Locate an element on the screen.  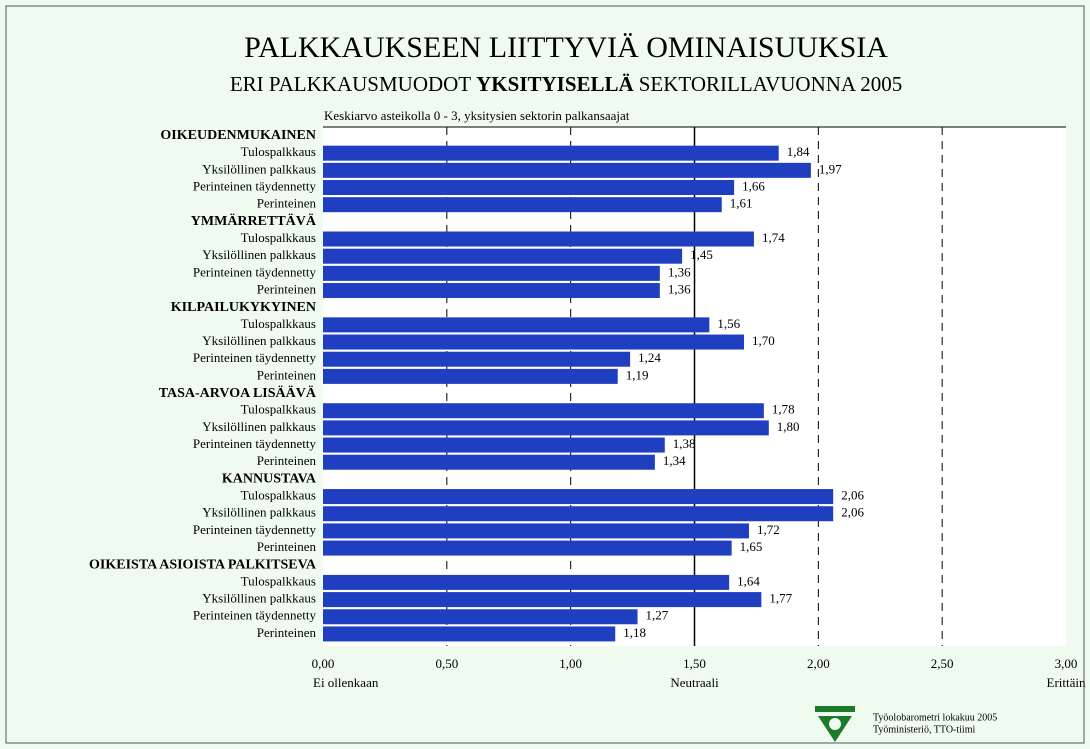
group-label: TASA-ARVOA LISÄÄVÄ is located at coordinates (238, 393).